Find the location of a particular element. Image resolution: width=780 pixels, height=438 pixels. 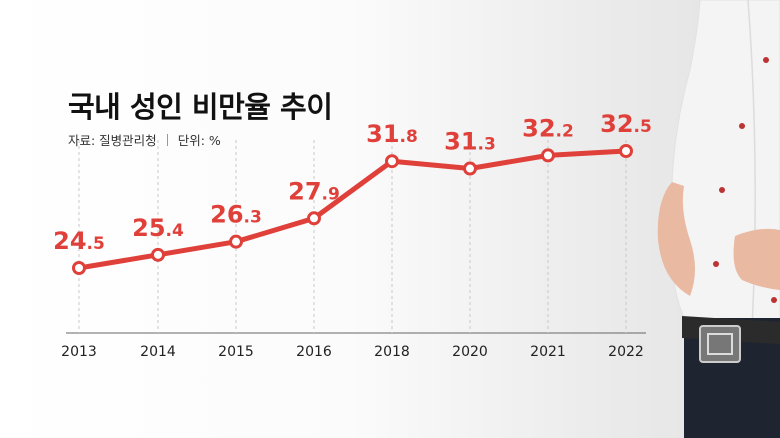

x-tick-label: 2013 is located at coordinates (79, 352).